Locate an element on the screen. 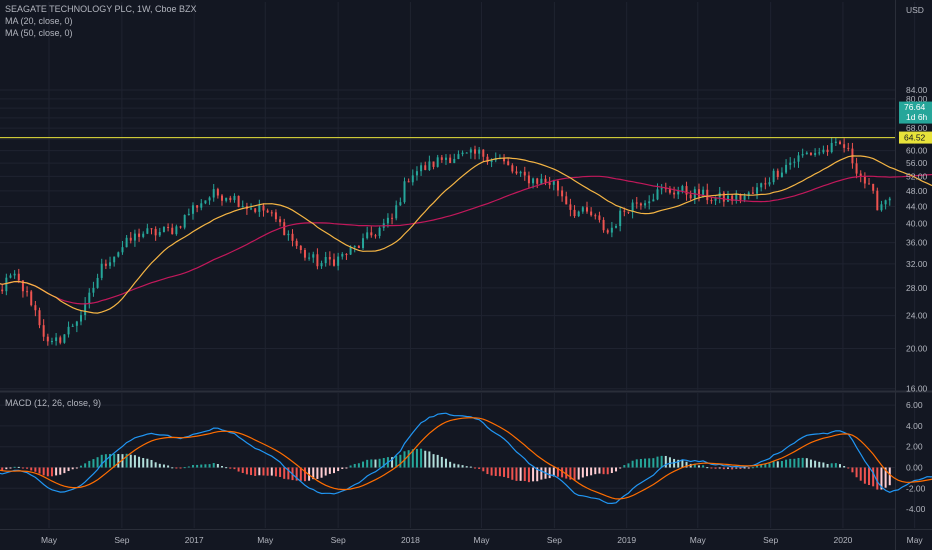 This screenshot has width=932, height=550. ma50-legend: MA (50, close, 0) is located at coordinates (39, 33).